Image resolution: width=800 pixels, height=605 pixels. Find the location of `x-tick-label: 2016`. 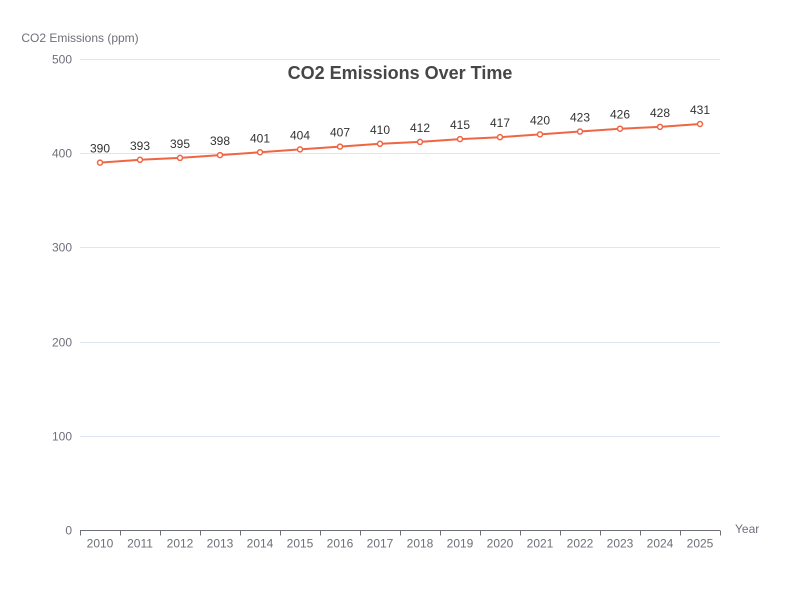

x-tick-label: 2016 is located at coordinates (340, 544).